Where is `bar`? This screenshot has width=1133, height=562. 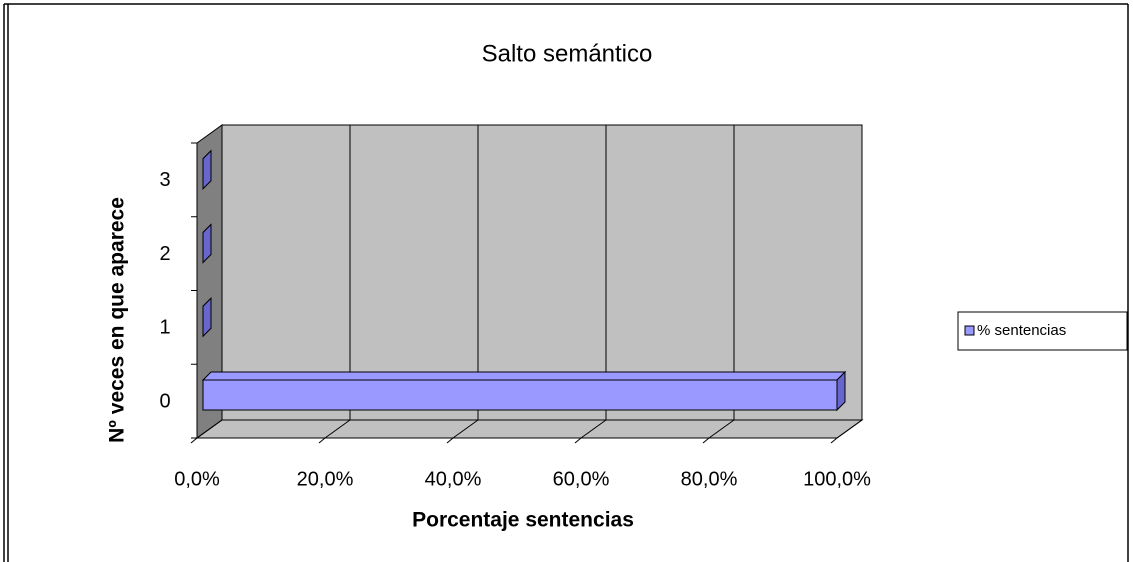 bar is located at coordinates (520, 395).